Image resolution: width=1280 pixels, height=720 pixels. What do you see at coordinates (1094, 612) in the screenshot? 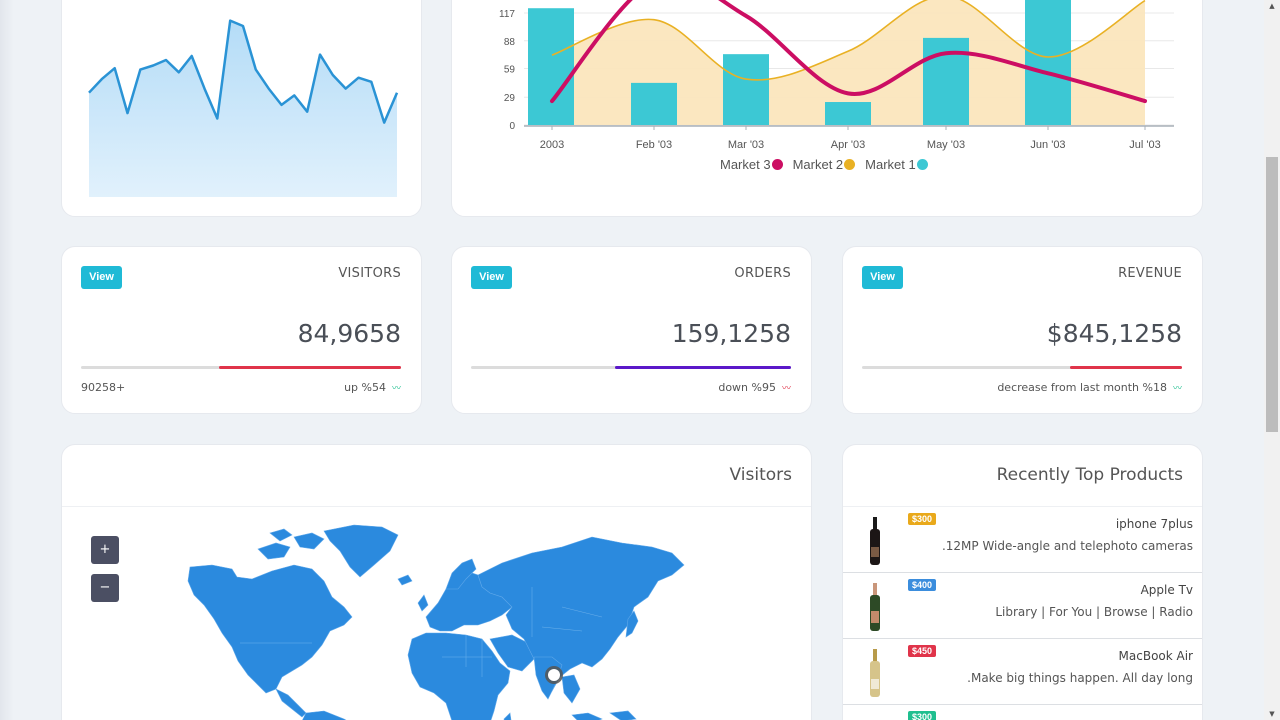
I see `product-description: Library | For You | Browse | Radio` at bounding box center [1094, 612].